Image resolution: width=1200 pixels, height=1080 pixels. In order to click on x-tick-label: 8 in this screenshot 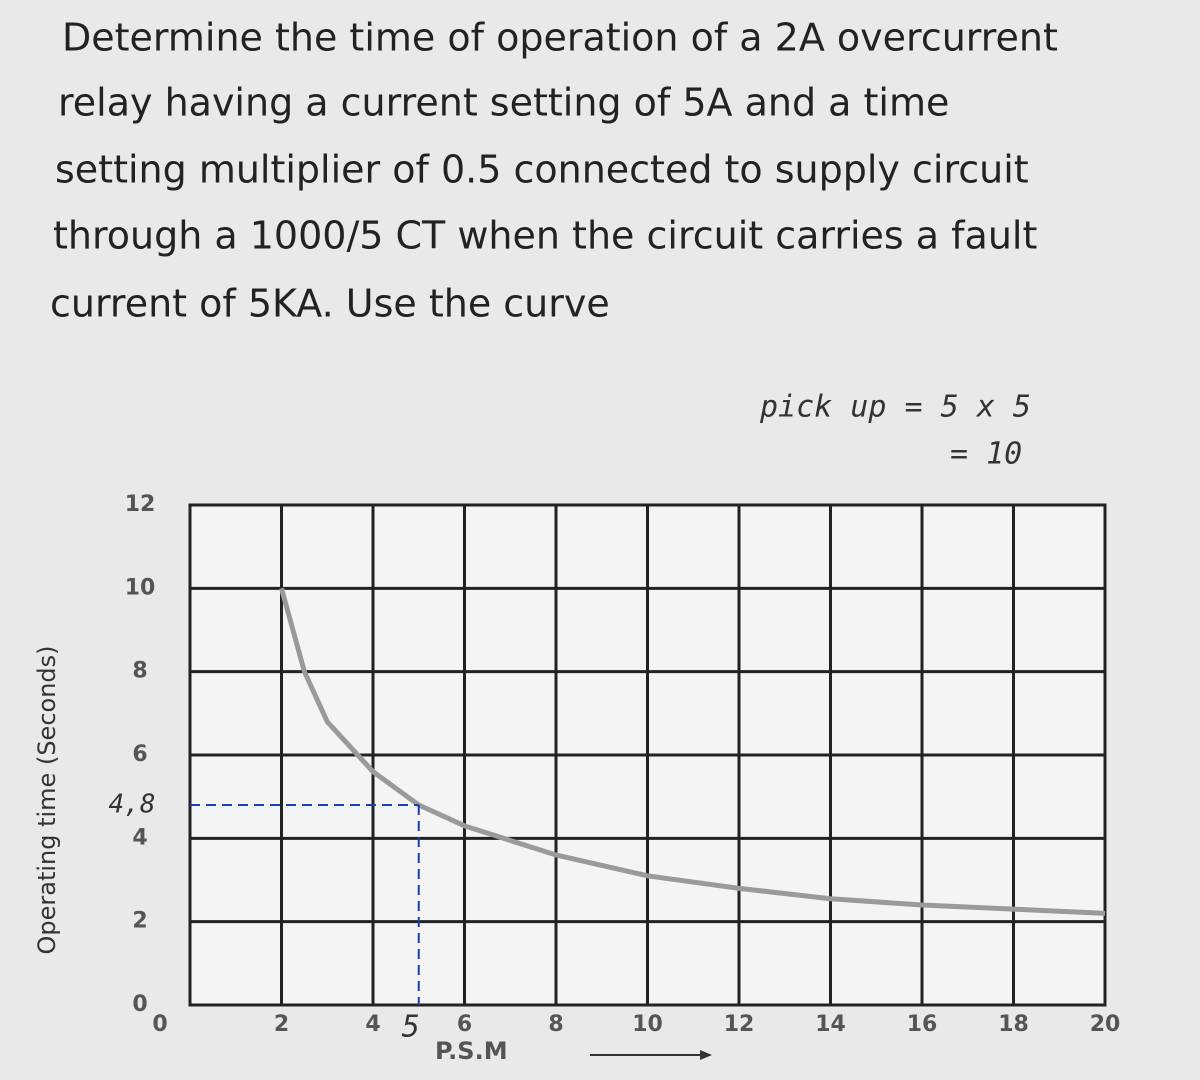, I will do `click(555, 1024)`.